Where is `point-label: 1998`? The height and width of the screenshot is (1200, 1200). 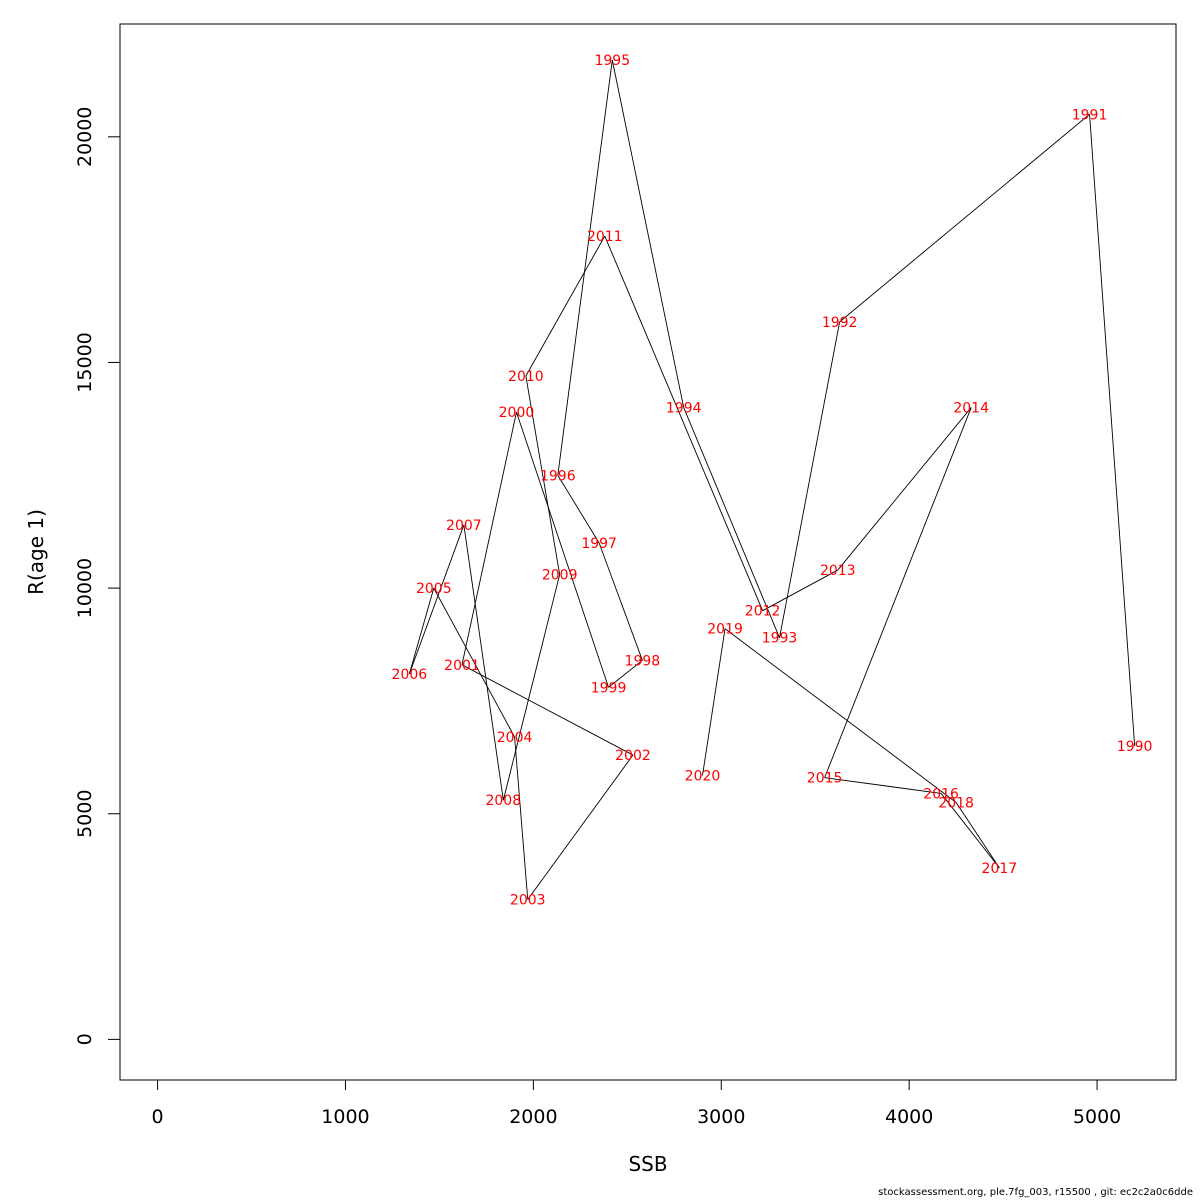
point-label: 1998 is located at coordinates (643, 661).